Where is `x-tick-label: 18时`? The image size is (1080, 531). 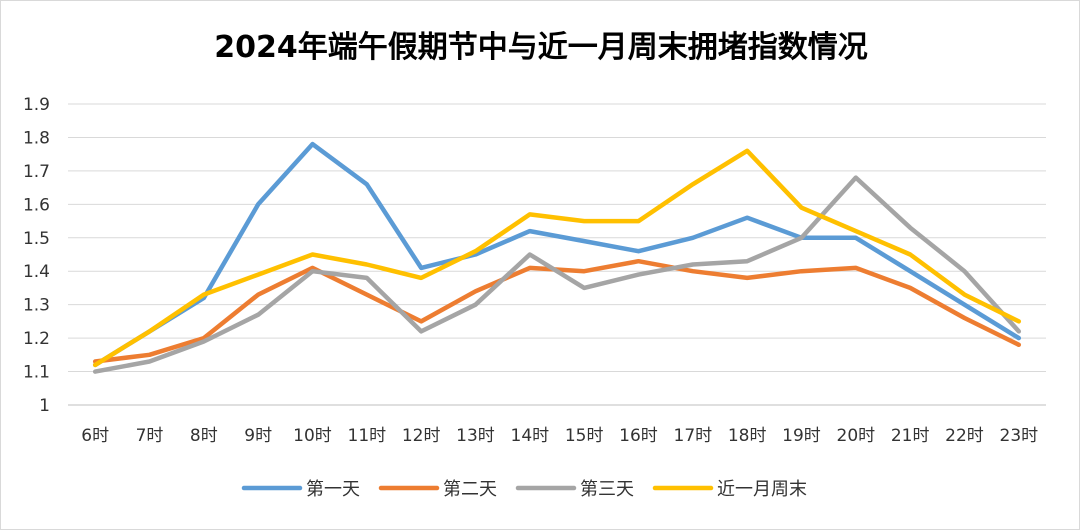
x-tick-label: 18时 is located at coordinates (747, 436).